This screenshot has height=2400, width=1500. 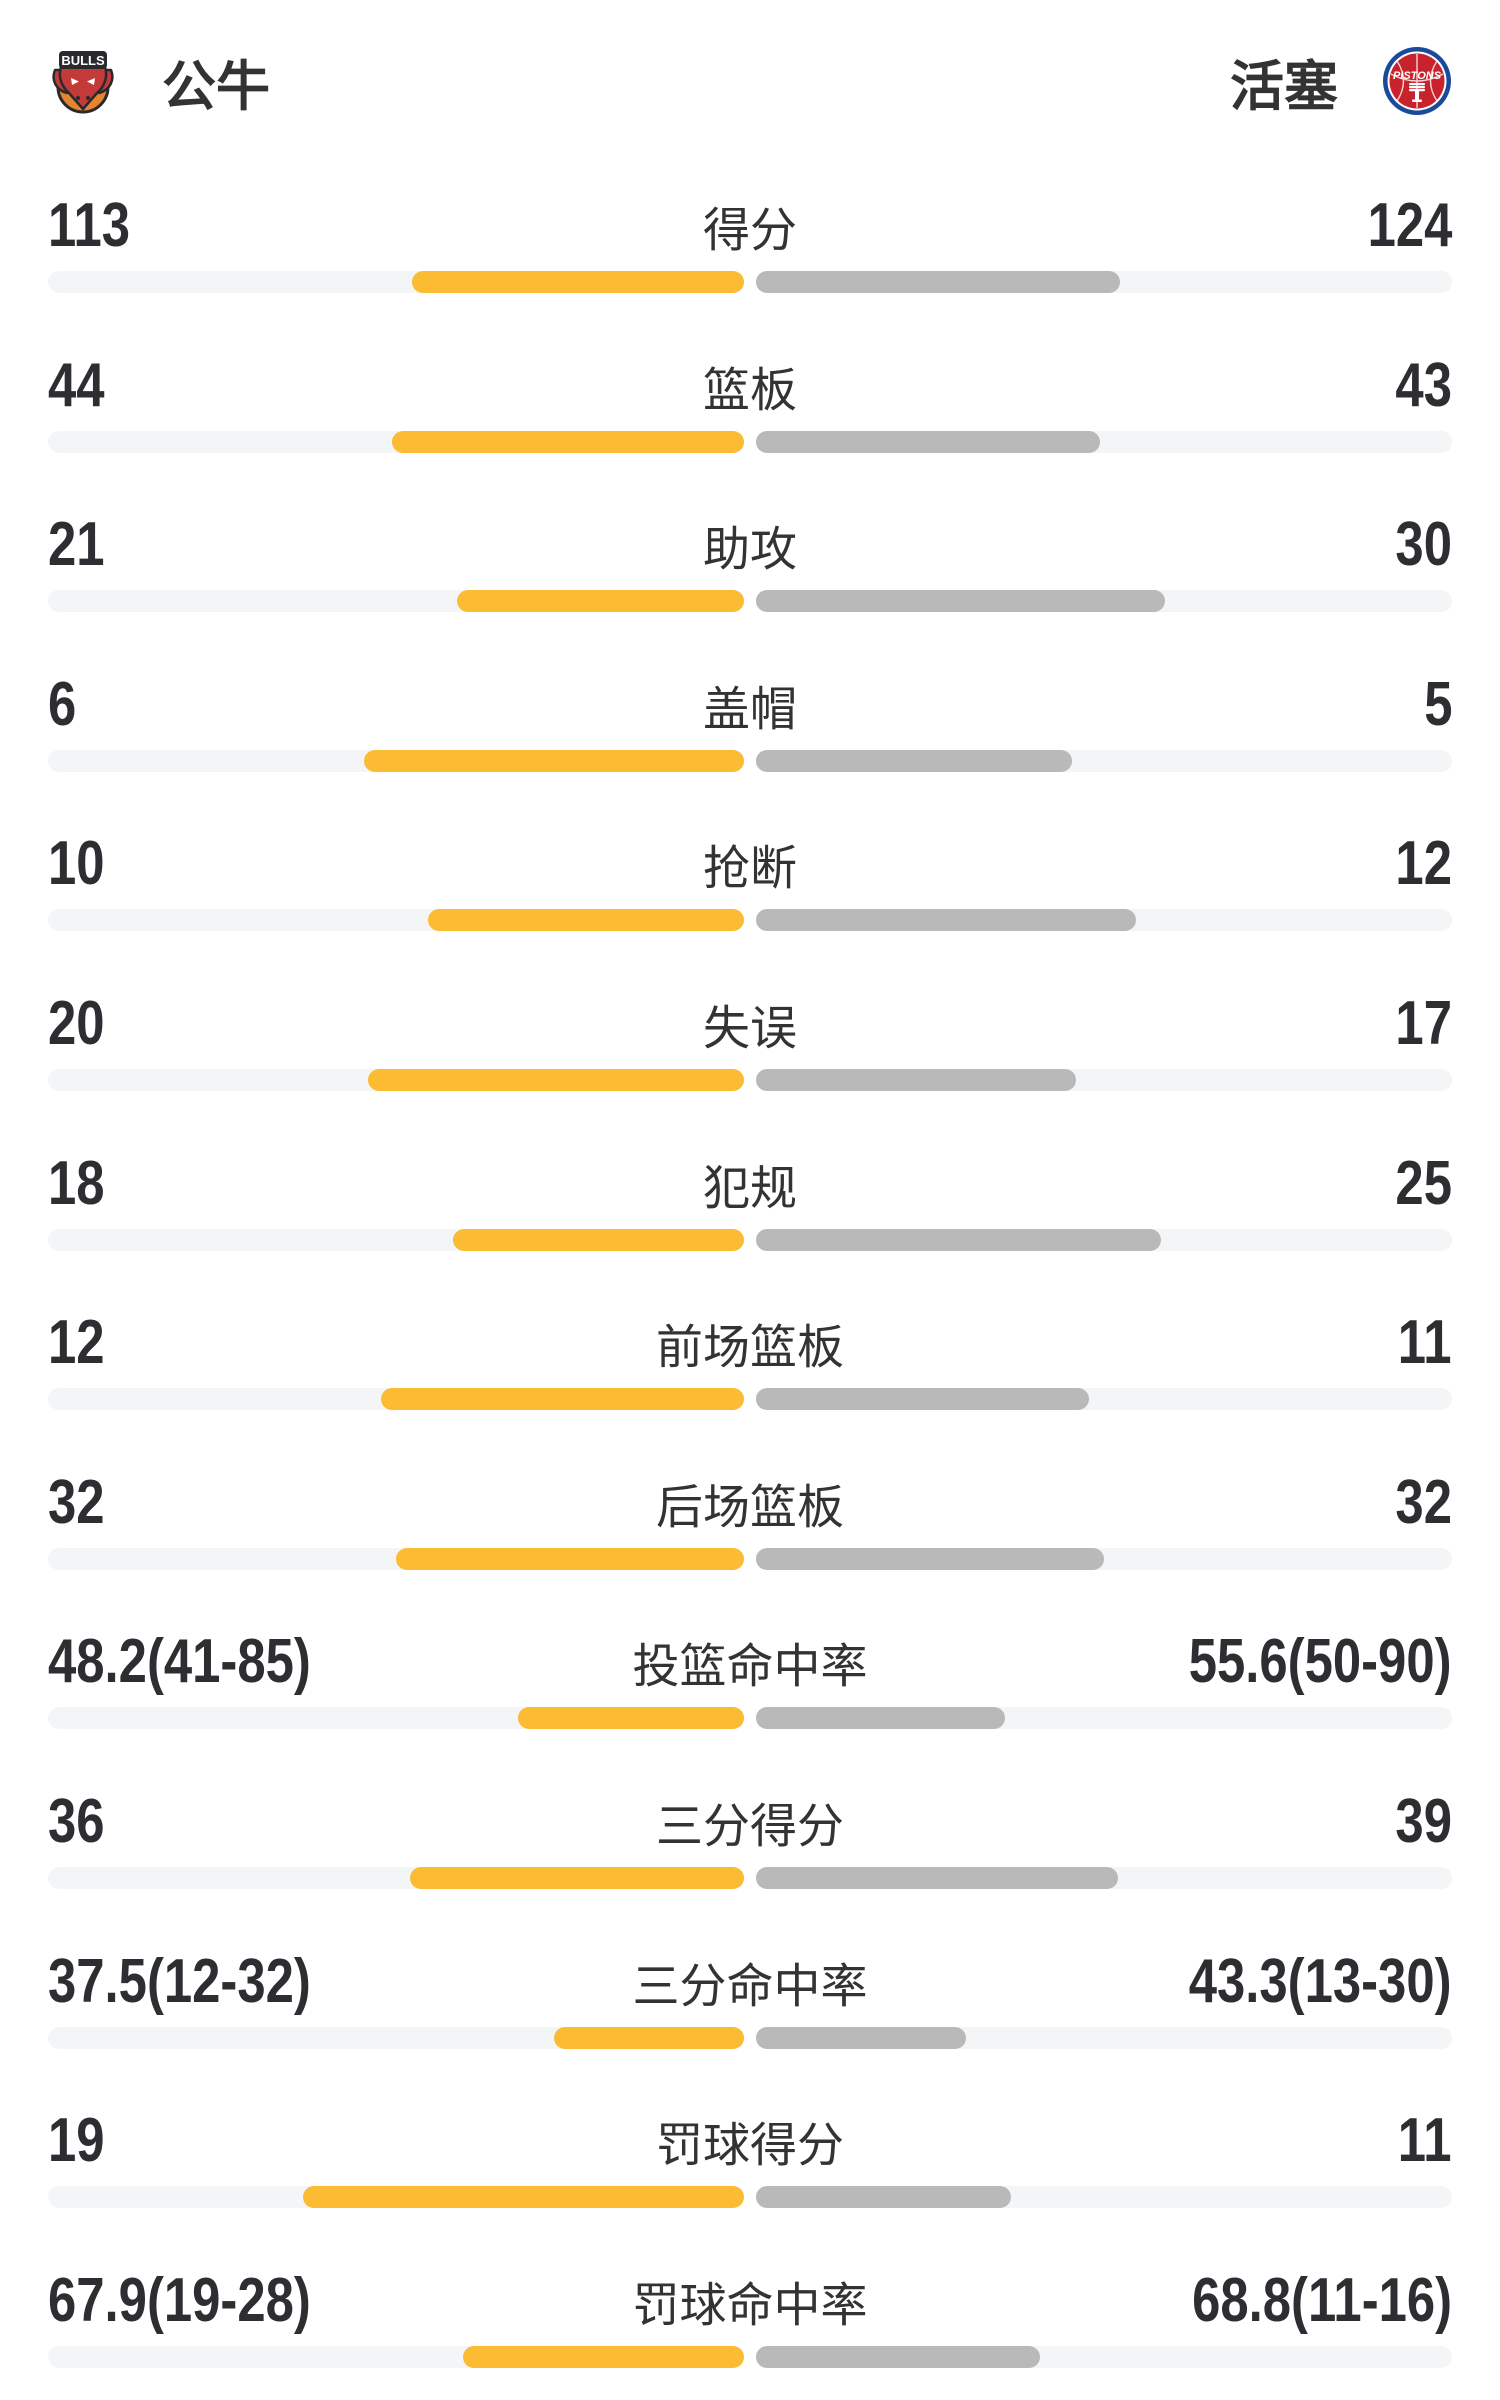 What do you see at coordinates (179, 1981) in the screenshot?
I see `home-stat-value: 37.5(12-32)` at bounding box center [179, 1981].